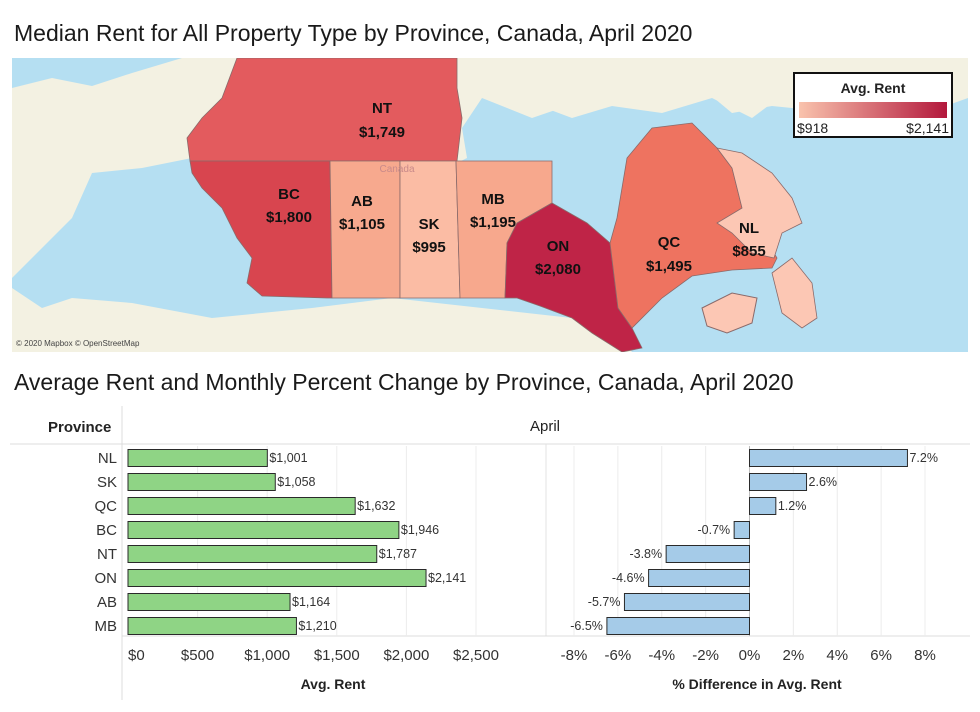 Image resolution: width=980 pixels, height=712 pixels. I want to click on right-tick-label: -4%, so click(661, 655).